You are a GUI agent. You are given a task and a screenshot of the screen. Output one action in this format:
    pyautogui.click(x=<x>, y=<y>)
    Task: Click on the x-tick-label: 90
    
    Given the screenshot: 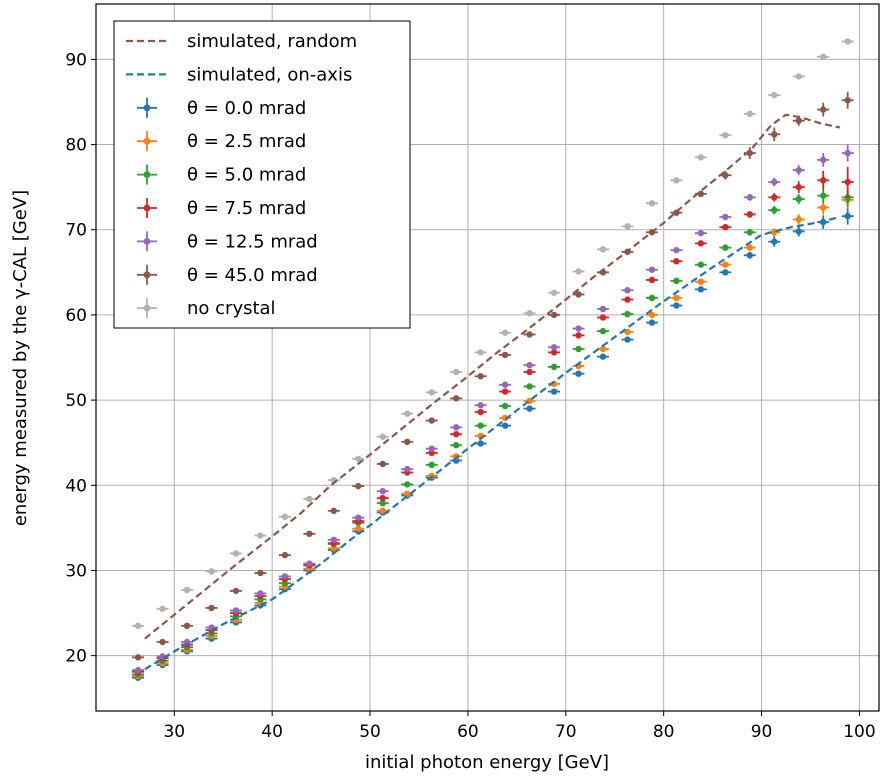 What is the action you would take?
    pyautogui.click(x=762, y=732)
    